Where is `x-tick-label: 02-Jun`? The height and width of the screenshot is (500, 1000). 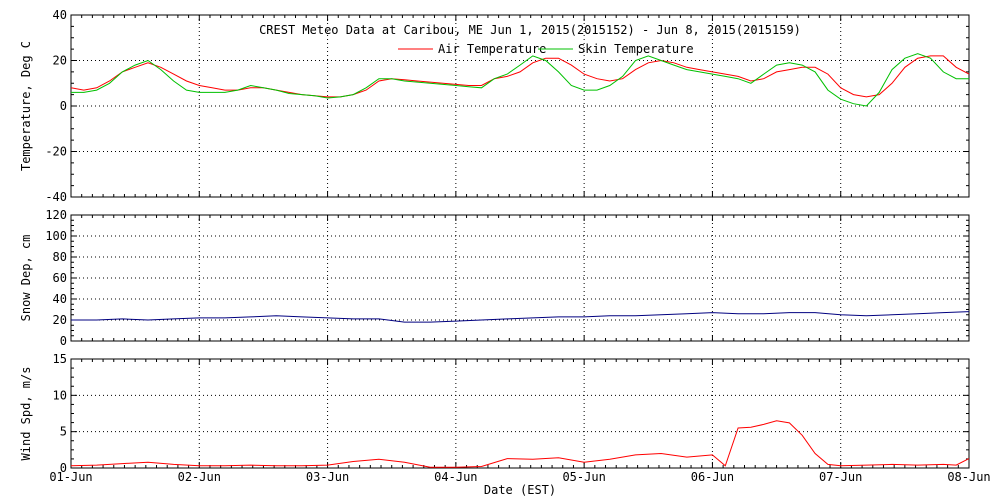
x-tick-label: 02-Jun is located at coordinates (199, 477).